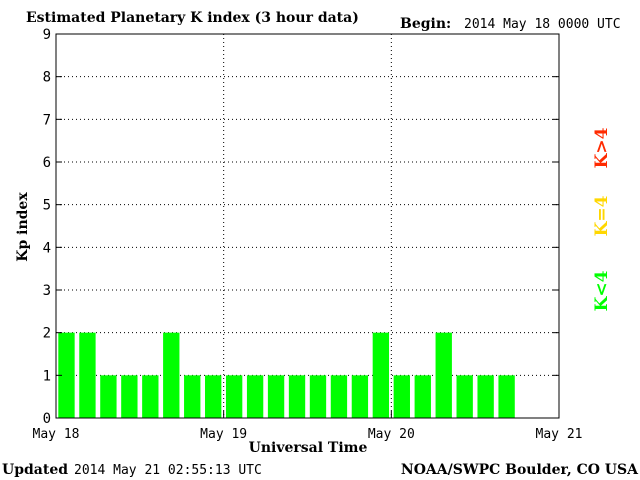 The image size is (640, 480). I want to click on updated-value: 2014 May 21 02:55:13 UTC, so click(168, 470).